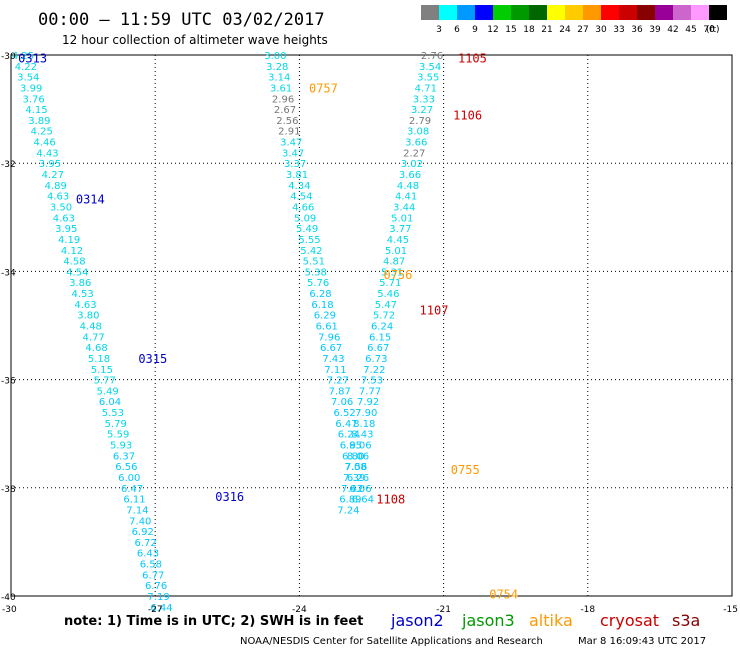 The height and width of the screenshot is (650, 740). I want to click on lat-tick-label: -38, so click(8, 490).